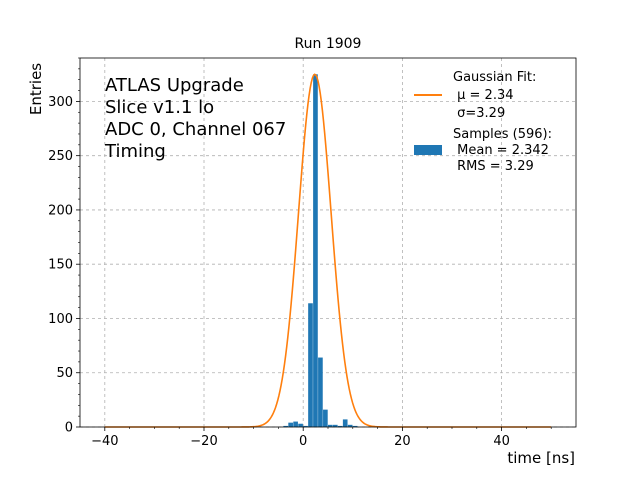 Image resolution: width=640 pixels, height=480 pixels. I want to click on x-tick-label: 20, so click(402, 441).